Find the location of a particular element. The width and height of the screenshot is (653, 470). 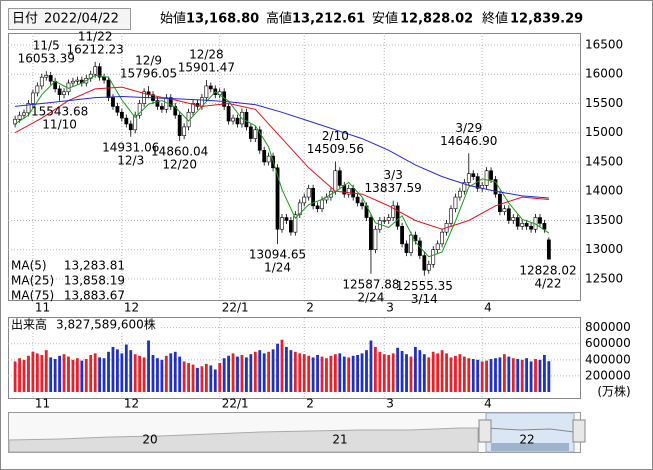

annotation-date: 12/28 is located at coordinates (206, 54).